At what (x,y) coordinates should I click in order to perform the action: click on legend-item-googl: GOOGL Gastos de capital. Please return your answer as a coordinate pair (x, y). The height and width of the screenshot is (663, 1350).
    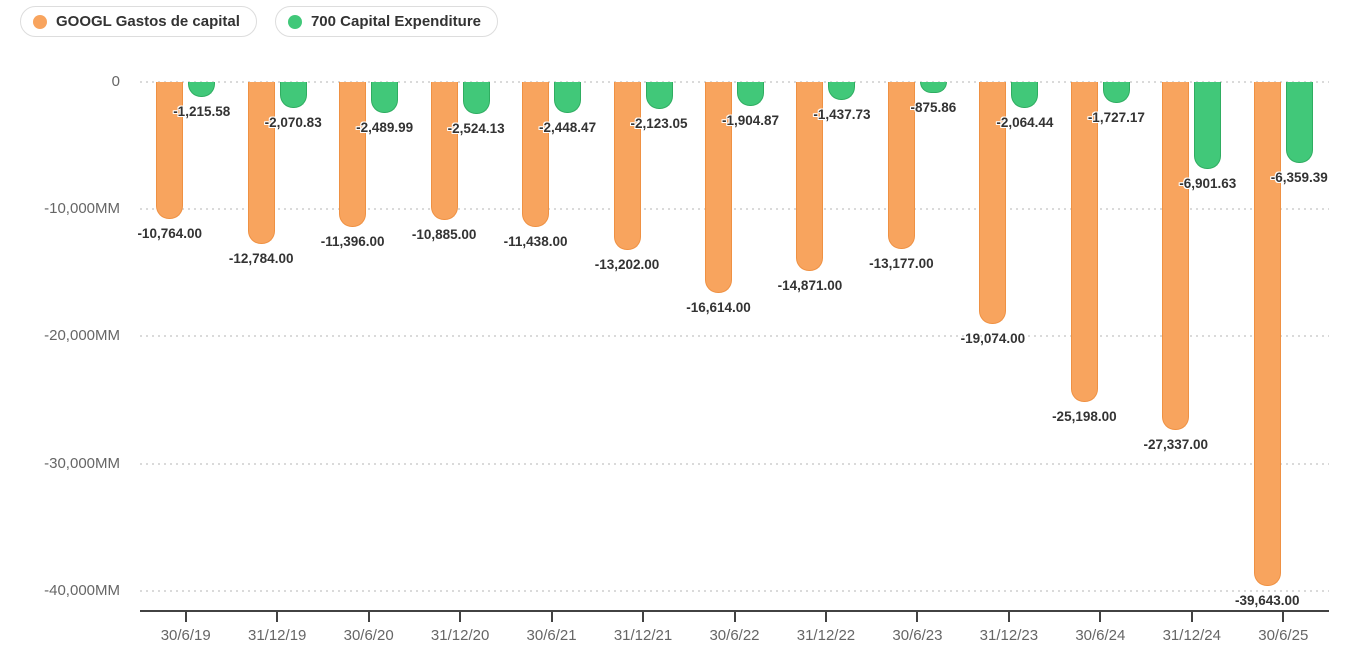
    Looking at the image, I should click on (138, 21).